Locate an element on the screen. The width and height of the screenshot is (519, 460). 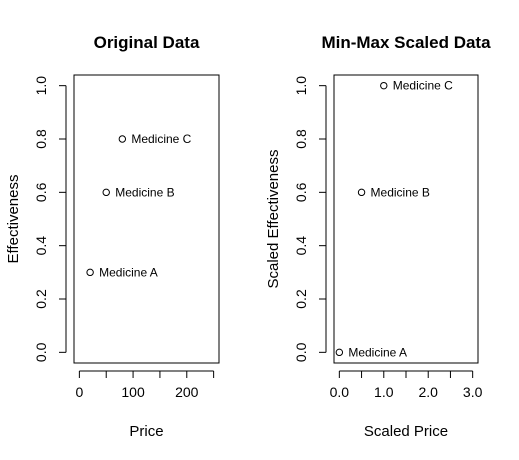
x-axis-label: Price is located at coordinates (146, 431).